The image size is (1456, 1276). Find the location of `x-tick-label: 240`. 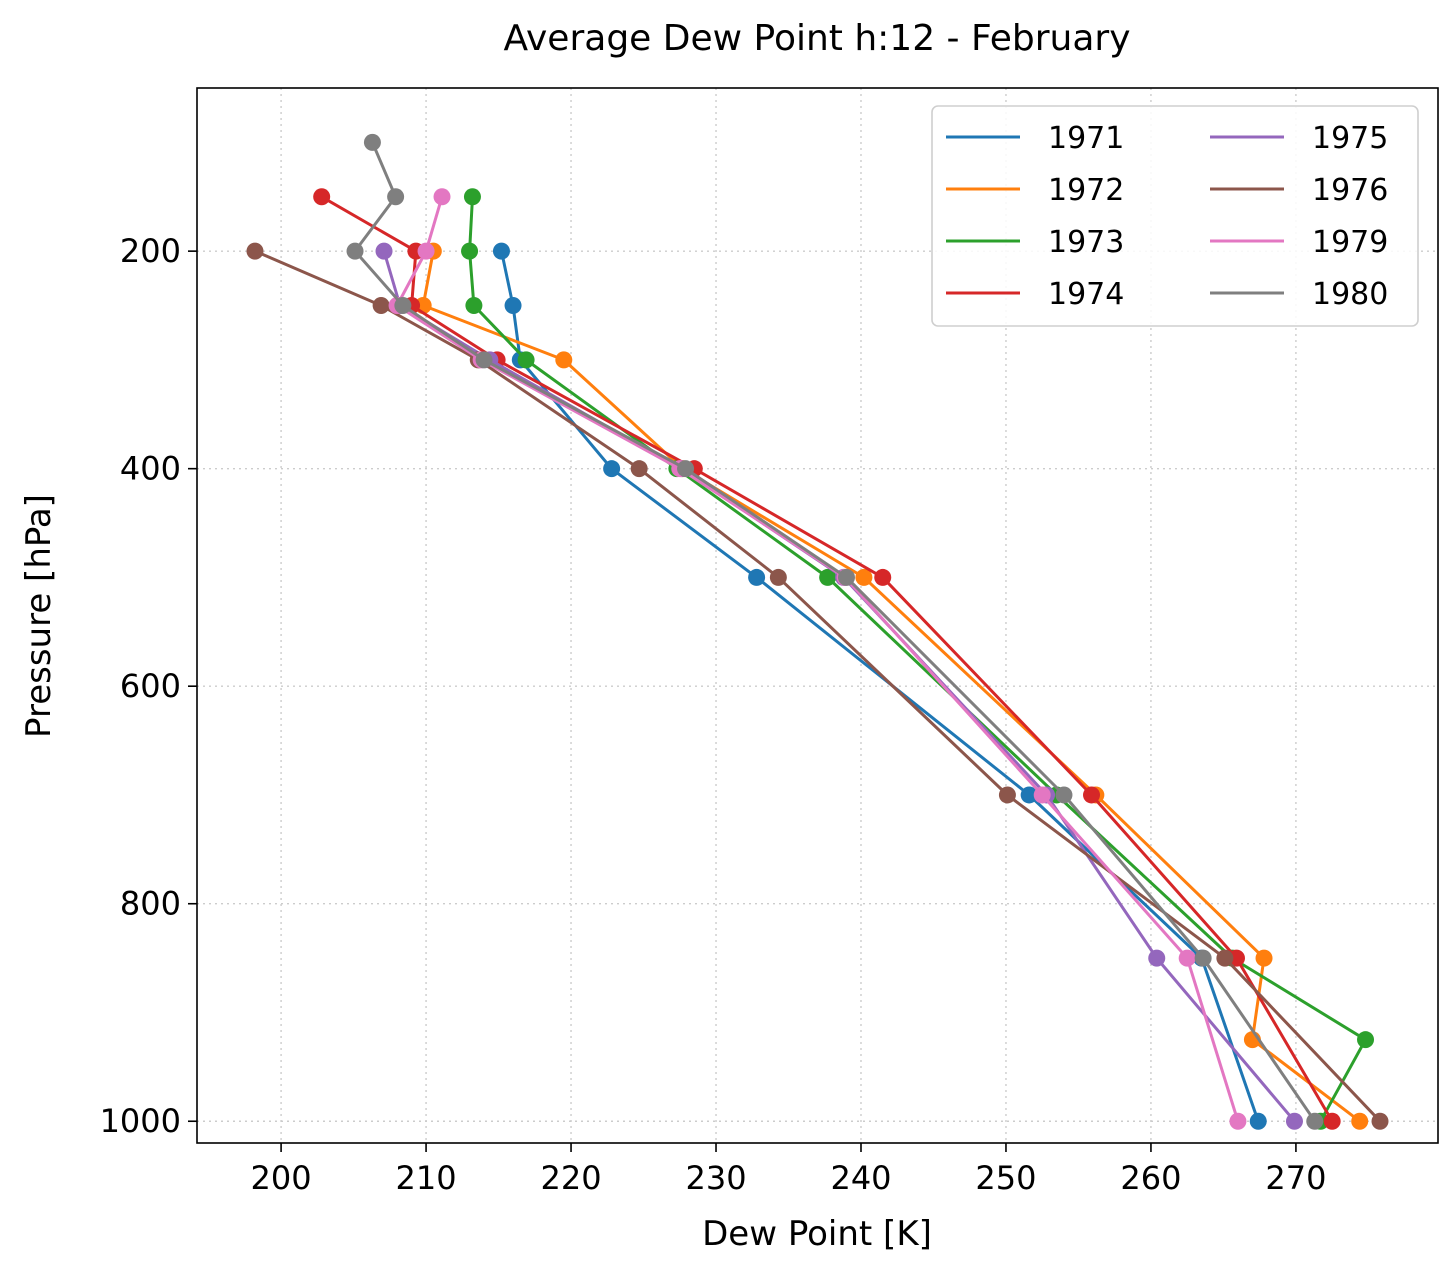

x-tick-label: 240 is located at coordinates (860, 1178).